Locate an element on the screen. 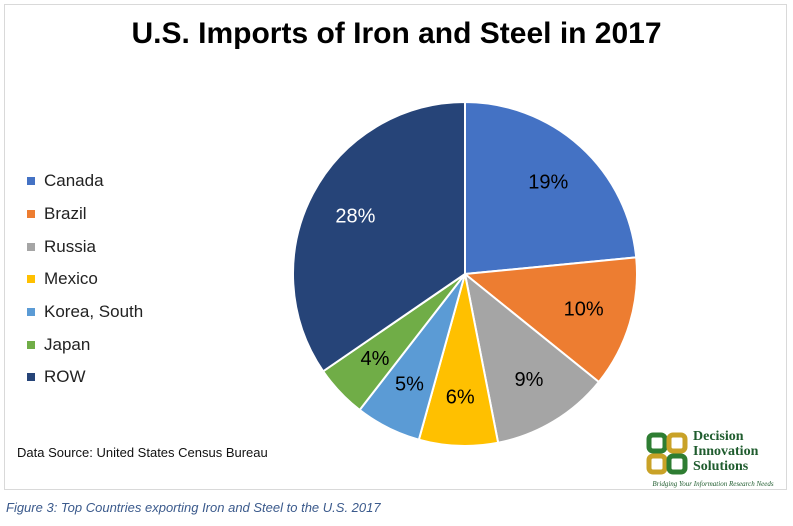 This screenshot has height=526, width=793. slice-label: 9% is located at coordinates (529, 380).